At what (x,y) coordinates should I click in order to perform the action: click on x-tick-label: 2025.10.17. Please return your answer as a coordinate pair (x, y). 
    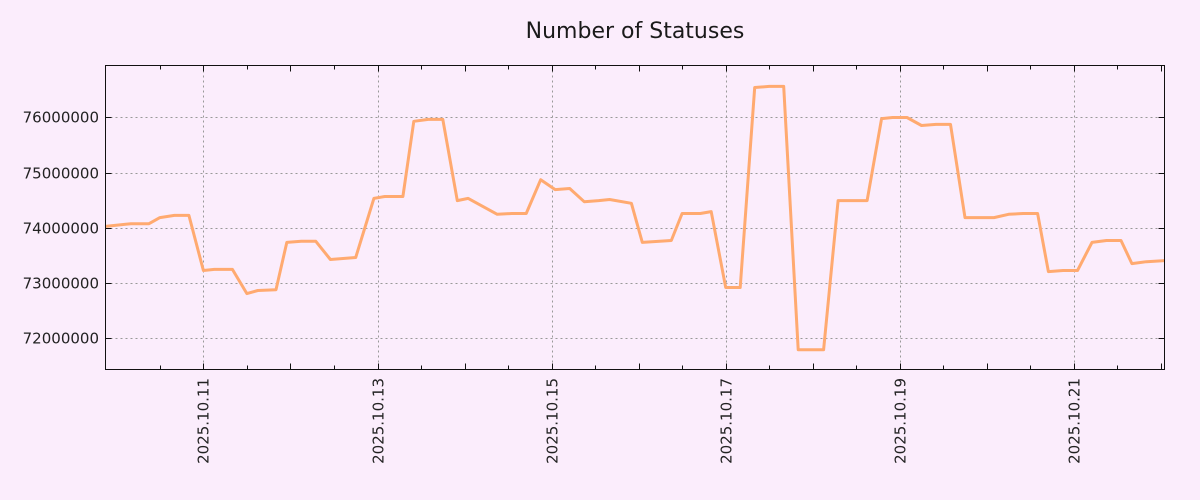
    Looking at the image, I should click on (727, 421).